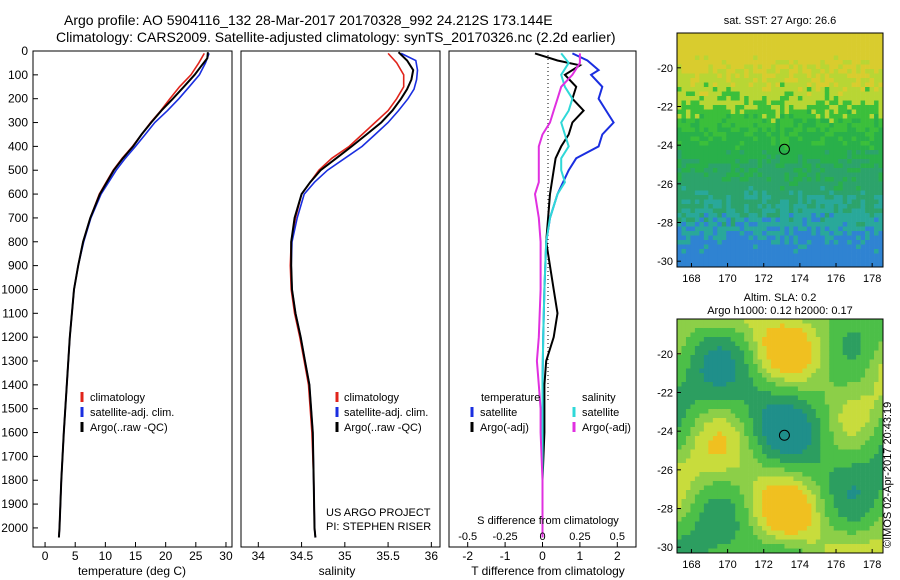 The height and width of the screenshot is (580, 900). What do you see at coordinates (580, 556) in the screenshot?
I see `x-tick-label: 1` at bounding box center [580, 556].